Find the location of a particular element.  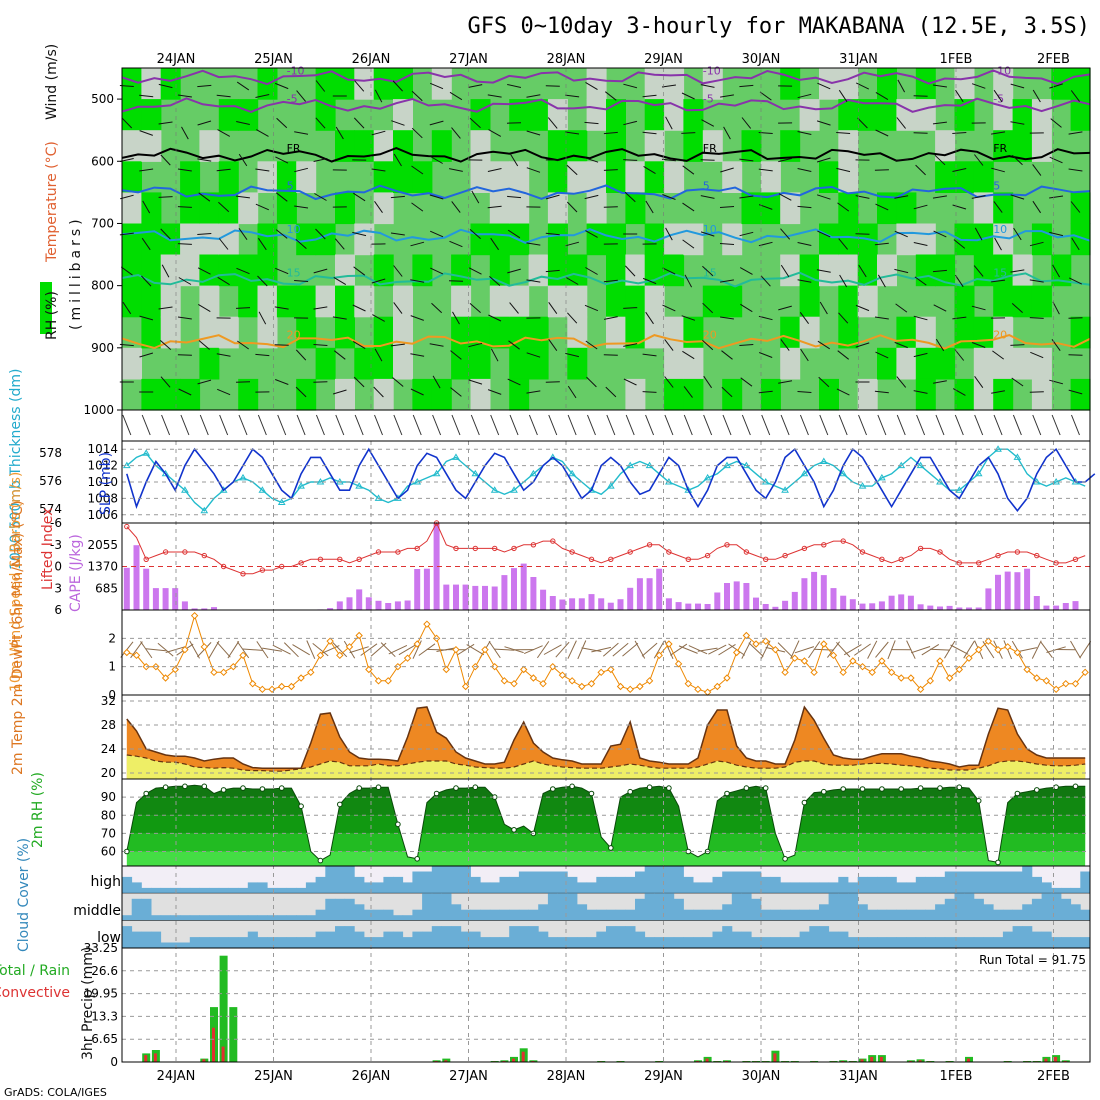

thickness-tick-label: 574 is located at coordinates (50, 509).